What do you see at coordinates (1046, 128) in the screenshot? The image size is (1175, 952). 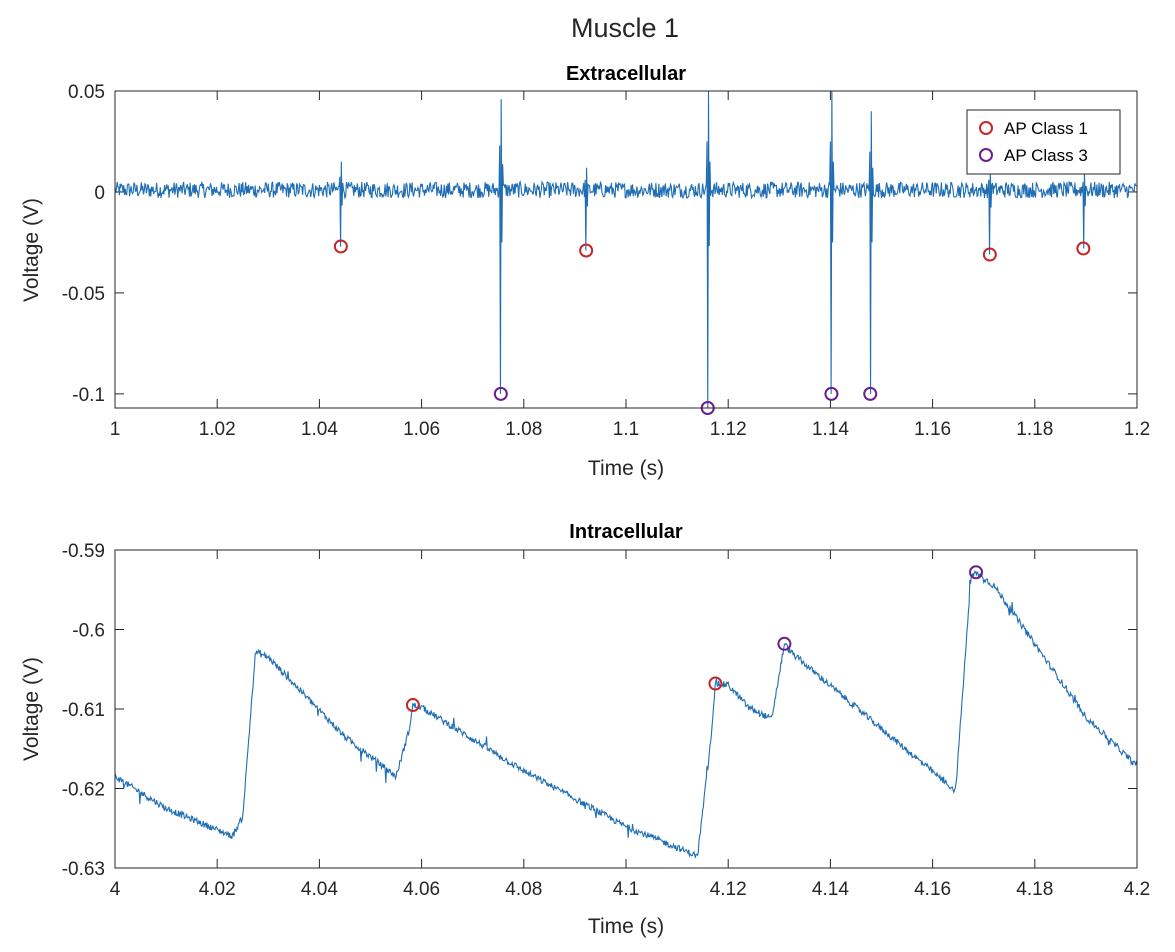 I see `legend-label-class1: AP Class 1` at bounding box center [1046, 128].